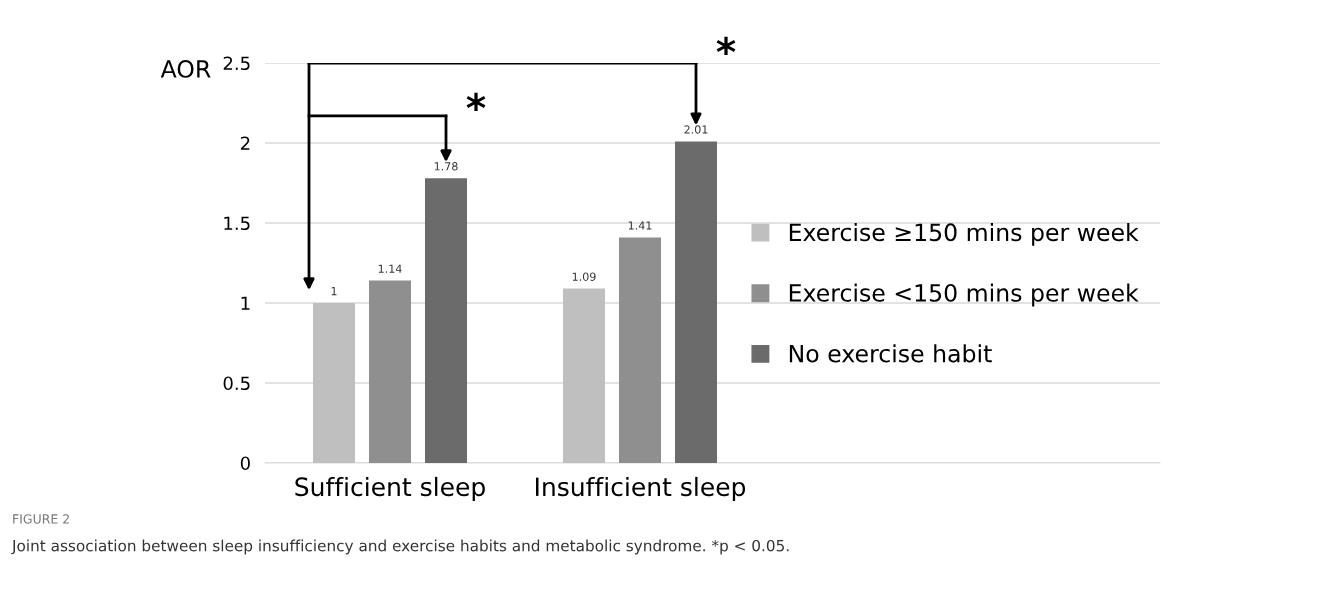 Image resolution: width=1335 pixels, height=606 pixels. I want to click on y-tick-label: 2.5, so click(236, 63).